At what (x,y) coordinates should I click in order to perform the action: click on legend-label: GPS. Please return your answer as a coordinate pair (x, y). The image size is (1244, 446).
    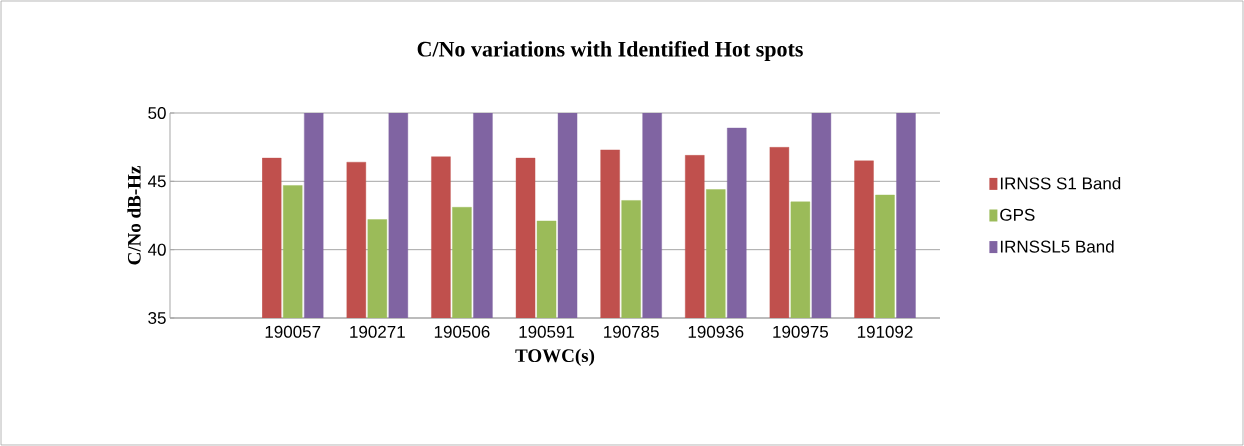
    Looking at the image, I should click on (1017, 214).